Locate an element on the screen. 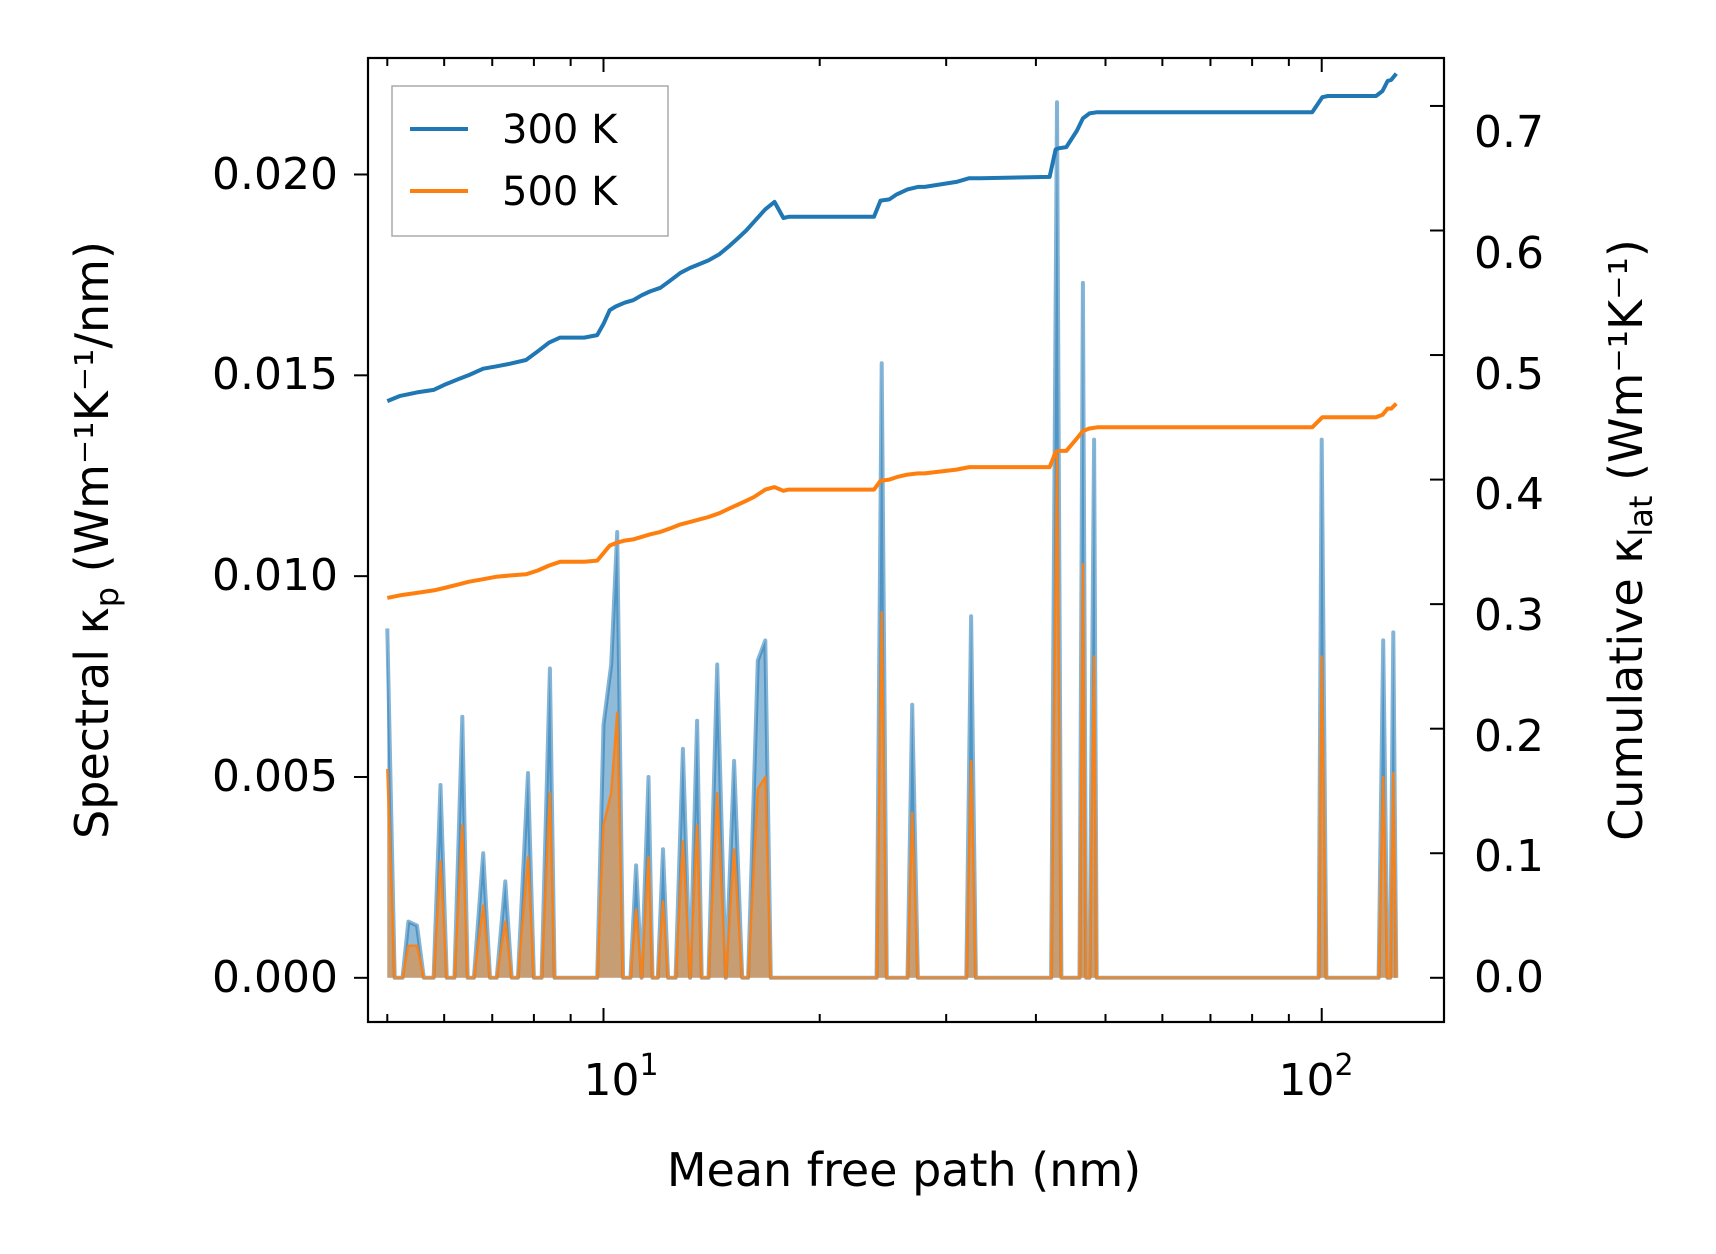 This screenshot has width=1716, height=1254. y-right-tick-label: 0.3 is located at coordinates (1509, 615).